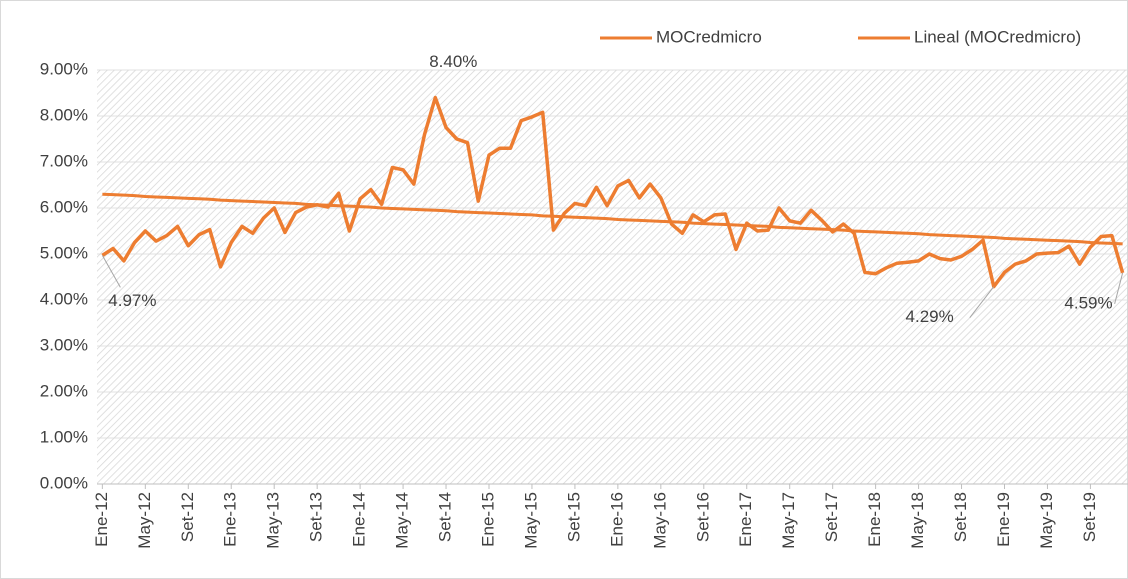 This screenshot has height=579, width=1128. Describe the element at coordinates (788, 520) in the screenshot. I see `x-tick-label: May-17` at that location.